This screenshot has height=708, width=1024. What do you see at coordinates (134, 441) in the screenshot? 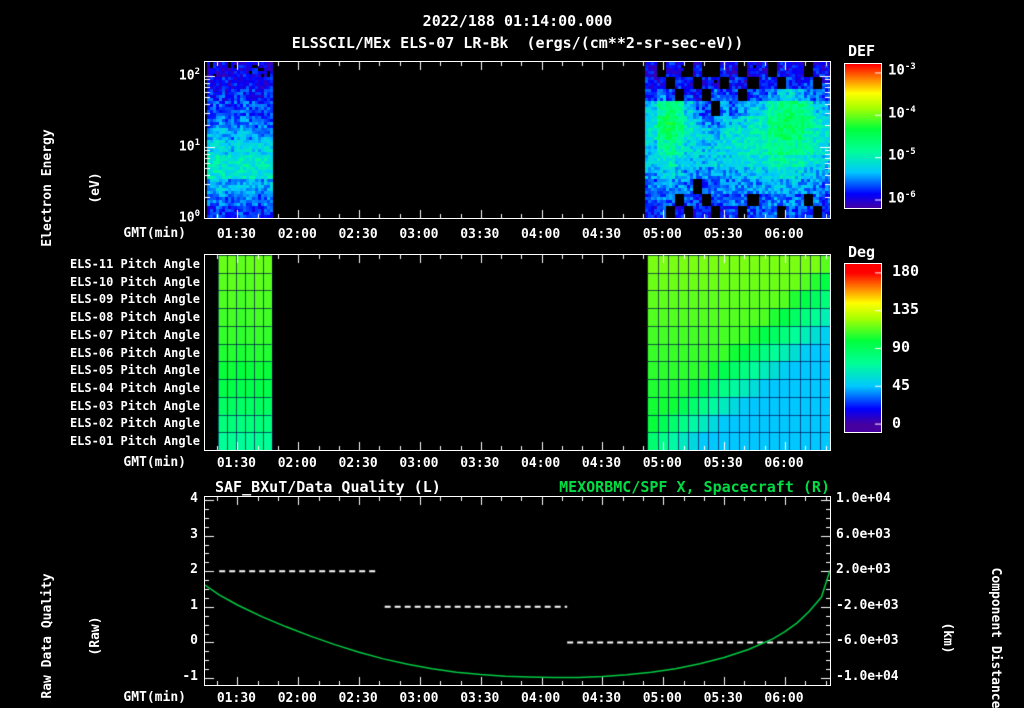
I see `pitch-row-label: ELS-01 Pitch Angle` at bounding box center [134, 441].